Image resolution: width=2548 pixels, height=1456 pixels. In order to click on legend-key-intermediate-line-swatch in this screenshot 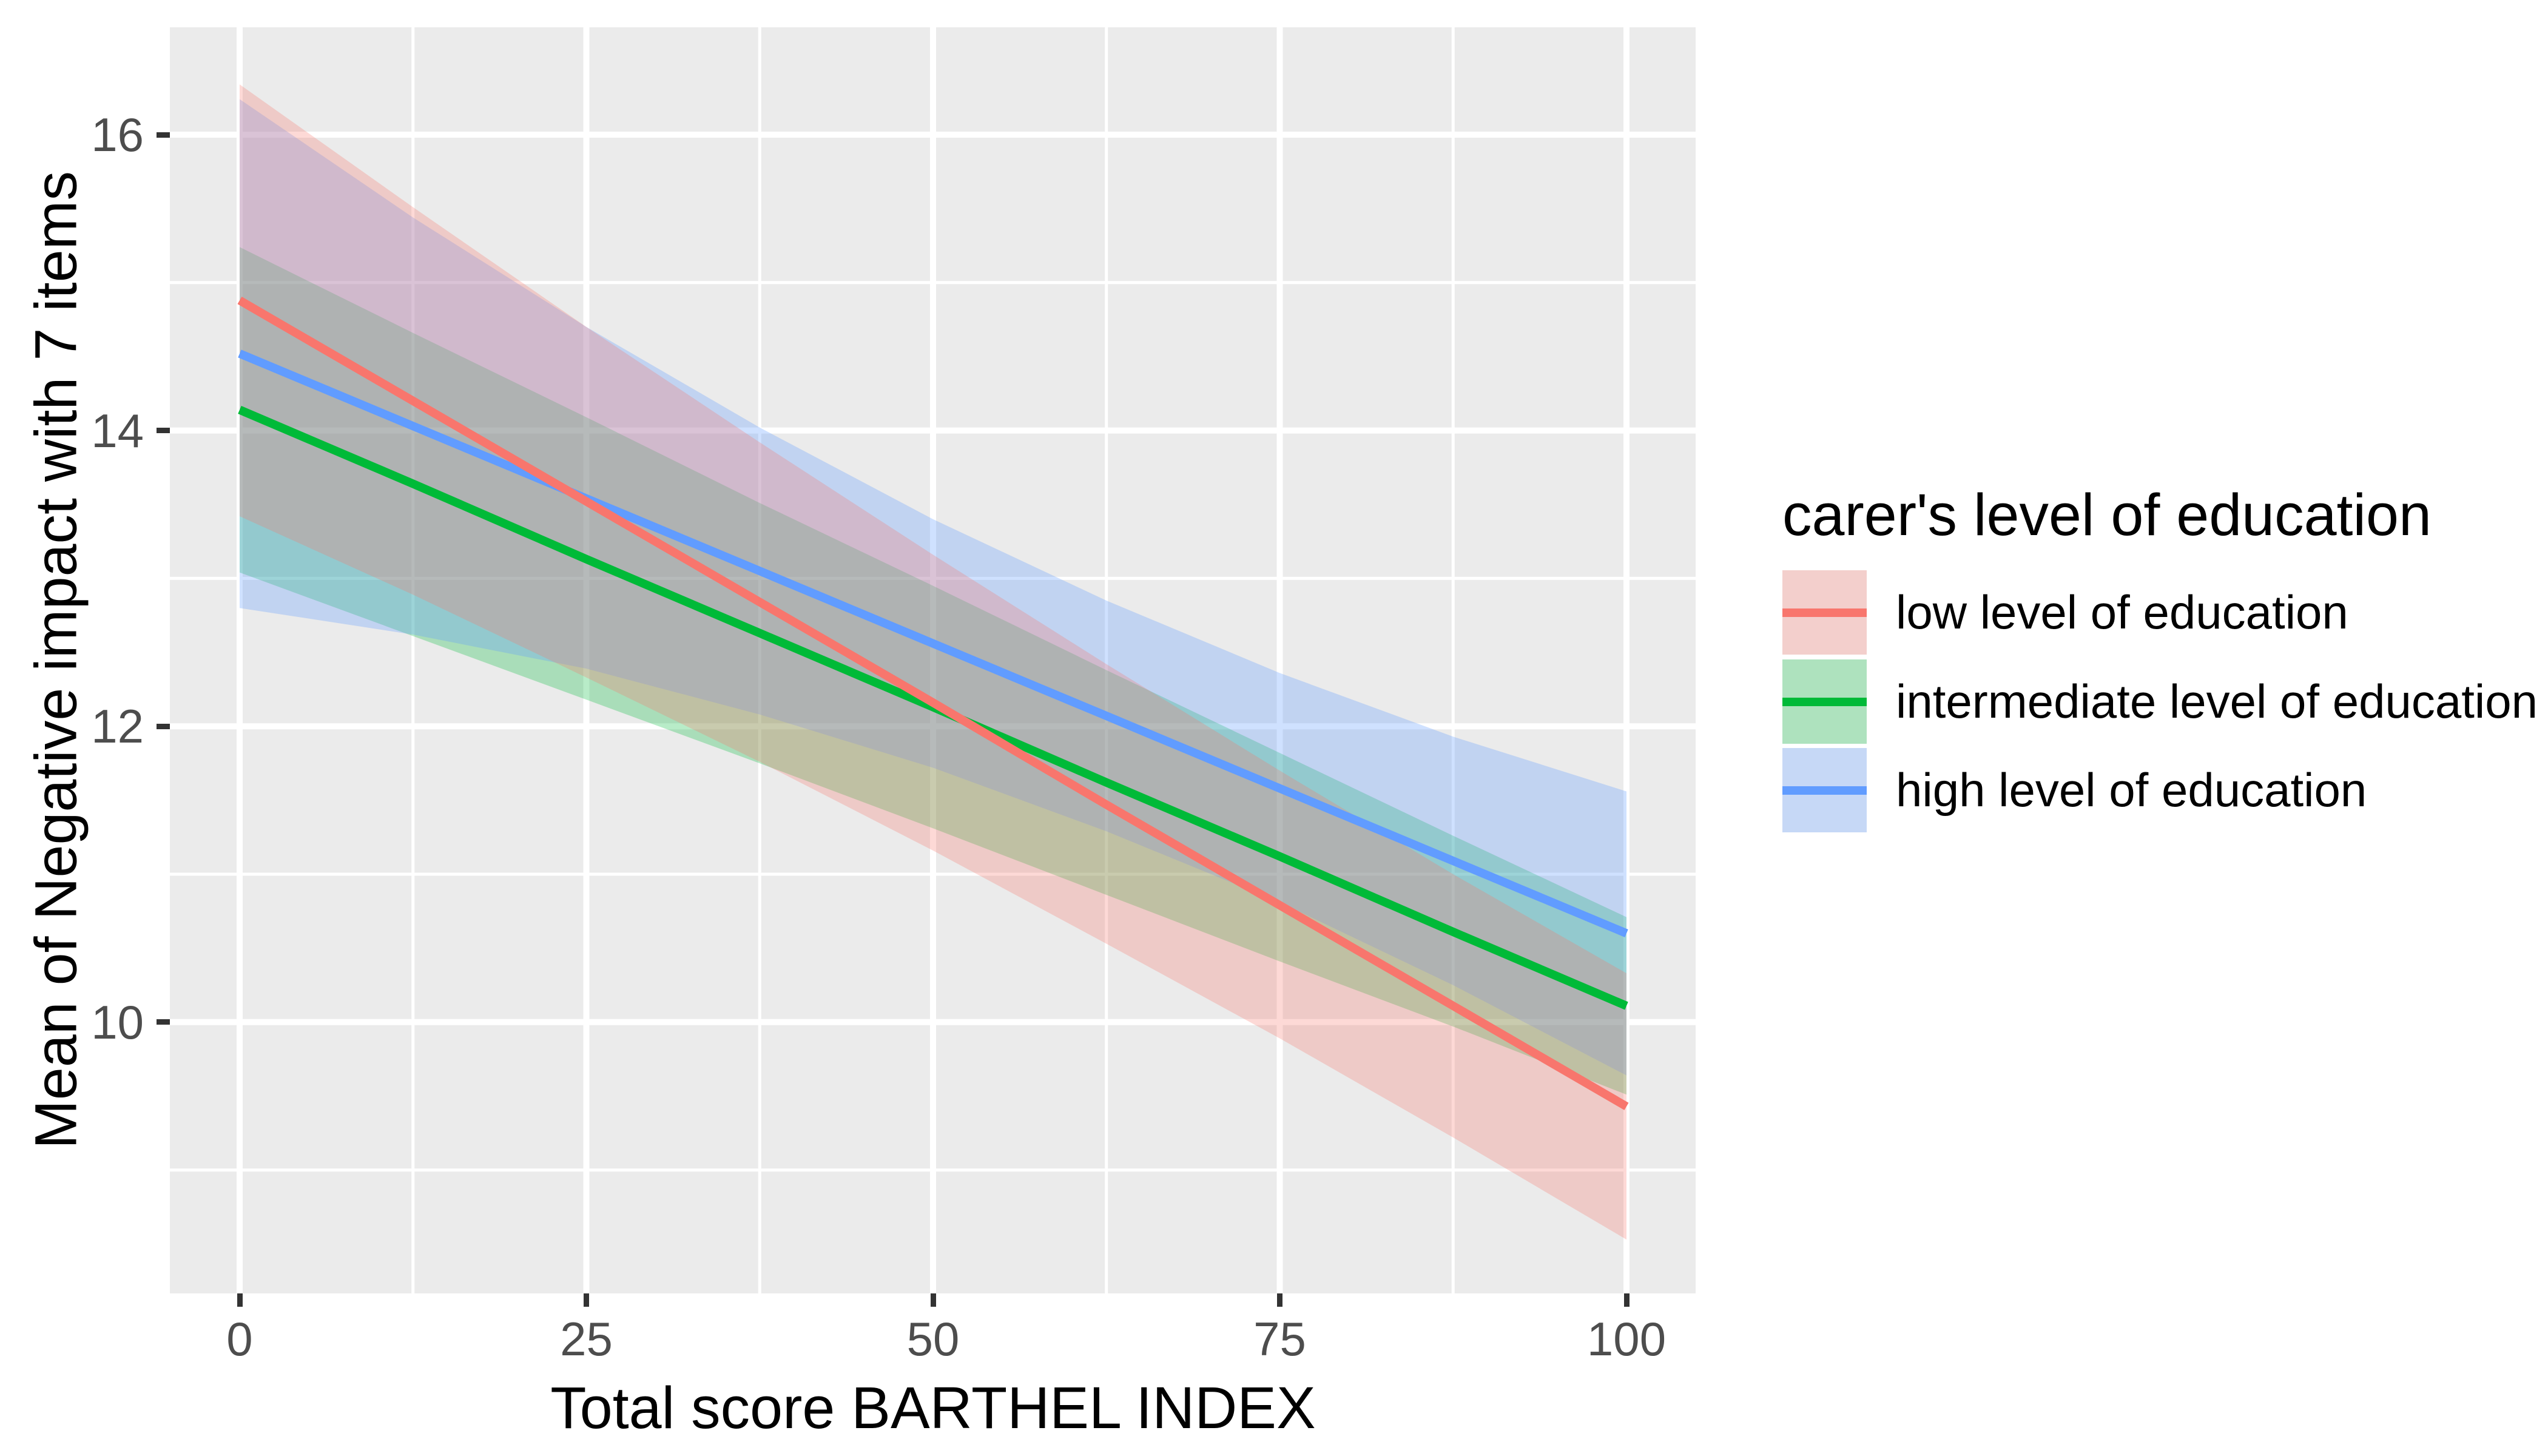, I will do `click(1824, 702)`.